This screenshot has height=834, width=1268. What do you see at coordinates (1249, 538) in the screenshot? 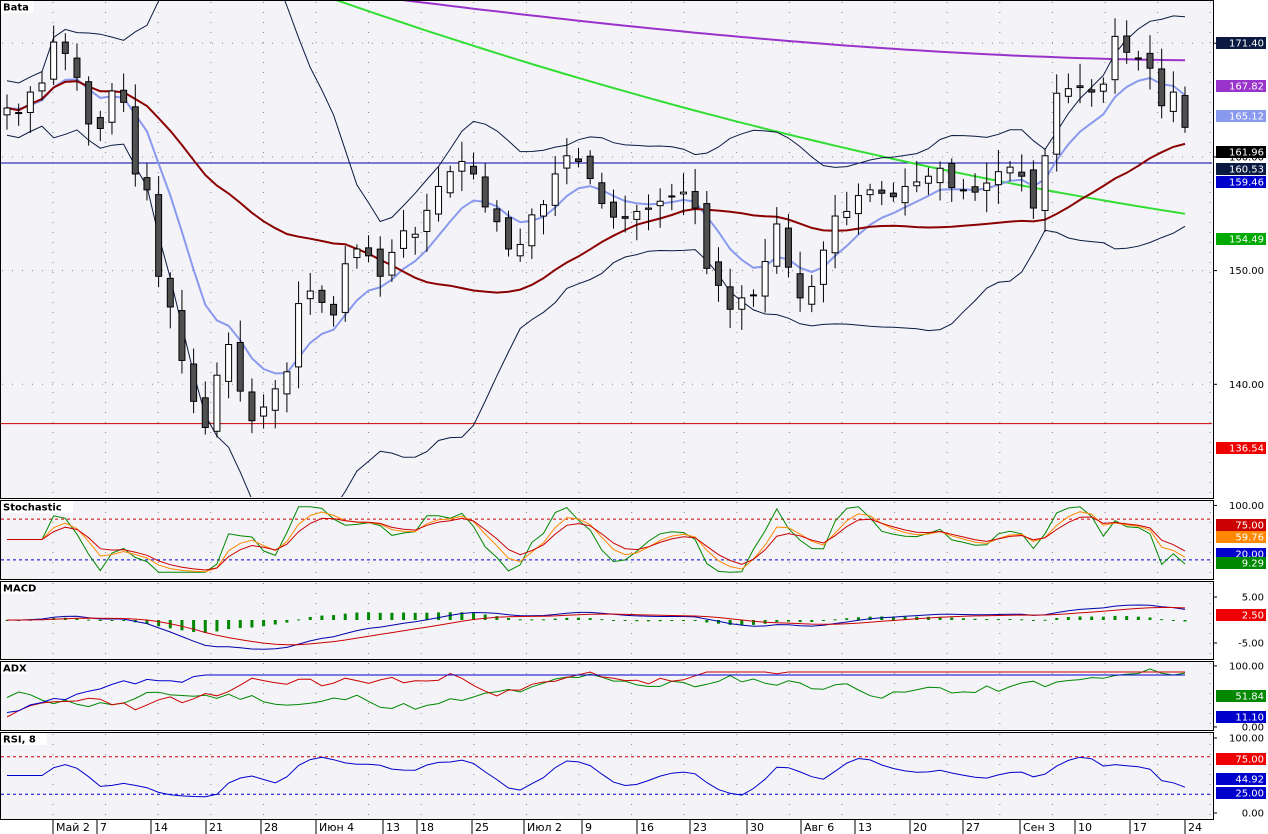
I see `value-tag-label: 59.76` at bounding box center [1249, 538].